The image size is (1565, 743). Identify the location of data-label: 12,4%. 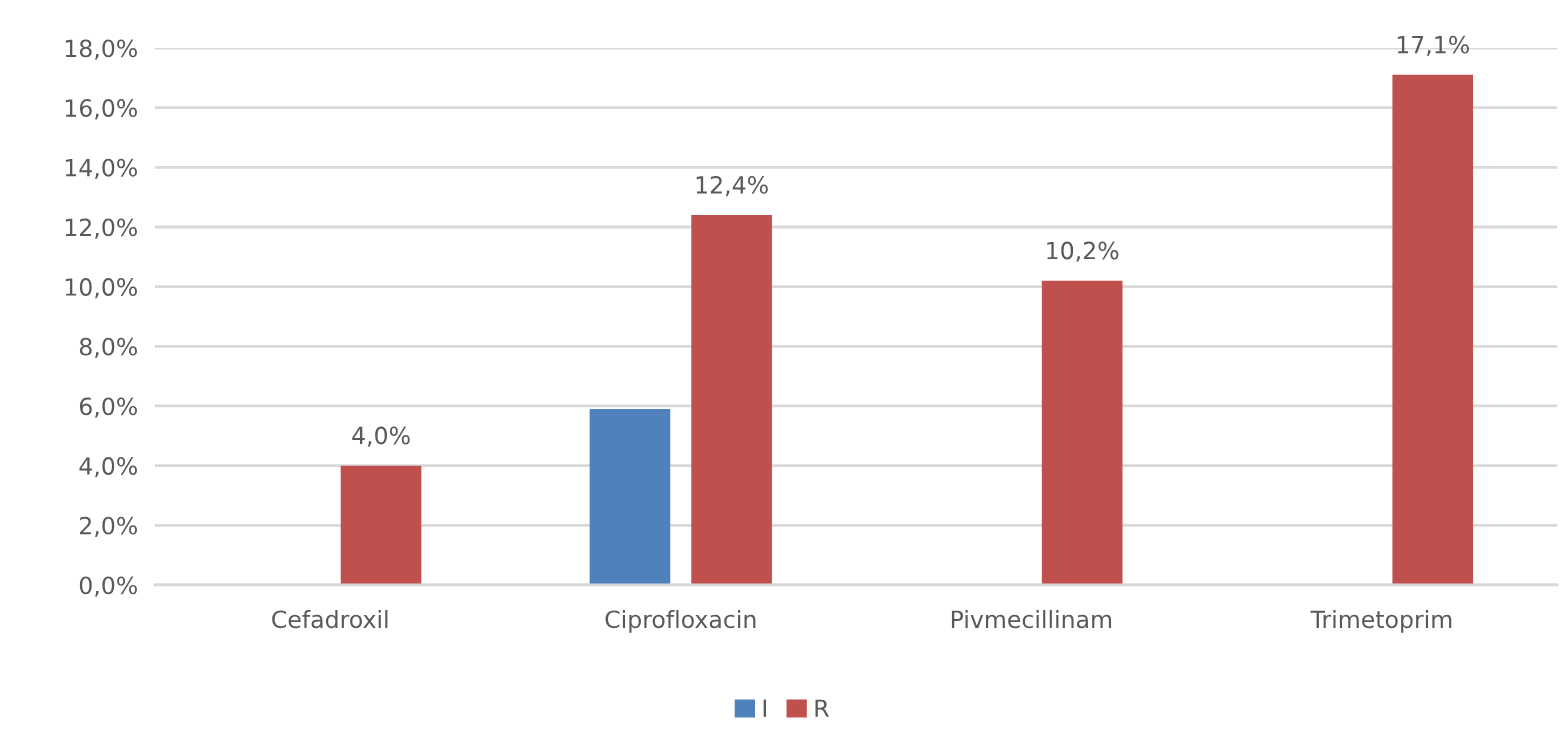
(732, 186).